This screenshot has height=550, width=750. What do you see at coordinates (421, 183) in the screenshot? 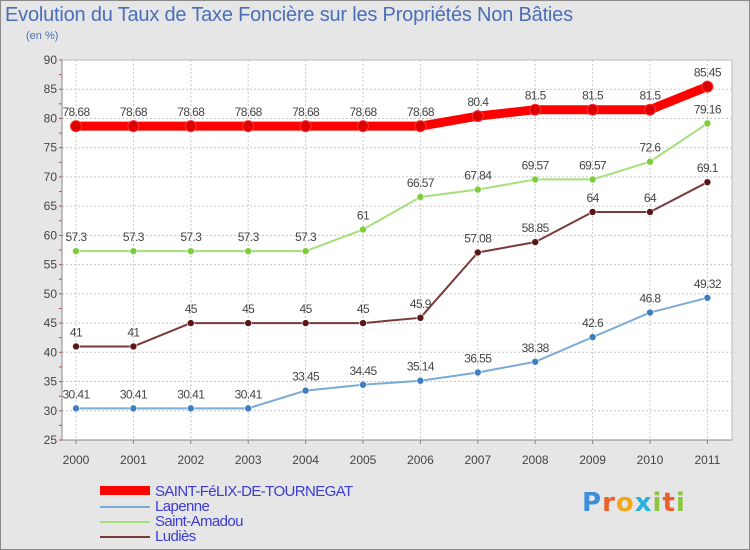
I see `data-label: 66.57` at bounding box center [421, 183].